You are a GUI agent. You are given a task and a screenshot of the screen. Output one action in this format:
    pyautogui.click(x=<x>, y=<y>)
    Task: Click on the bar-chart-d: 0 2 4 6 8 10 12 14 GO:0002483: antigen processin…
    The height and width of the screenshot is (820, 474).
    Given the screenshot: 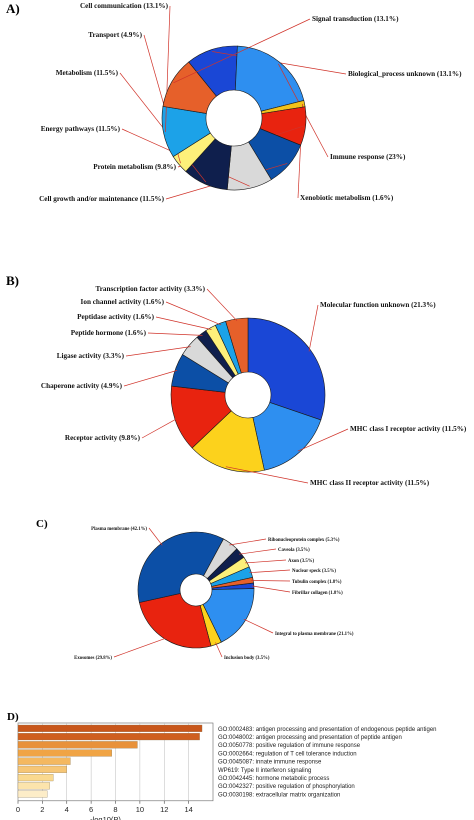 What is the action you would take?
    pyautogui.click(x=226, y=771)
    